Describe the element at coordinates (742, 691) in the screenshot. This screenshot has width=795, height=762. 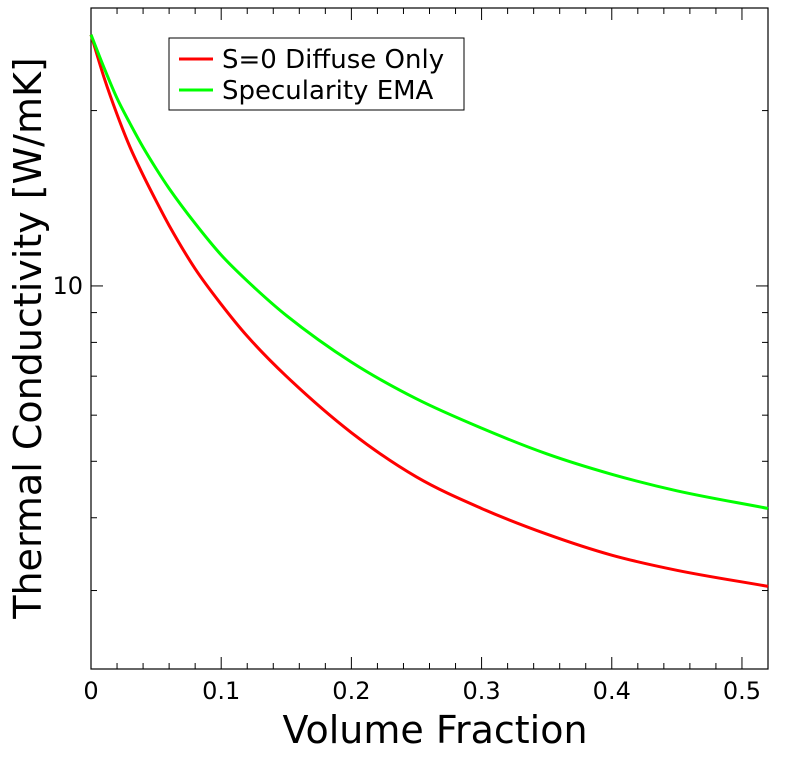
I see `x-tick-label: 0.5` at that location.